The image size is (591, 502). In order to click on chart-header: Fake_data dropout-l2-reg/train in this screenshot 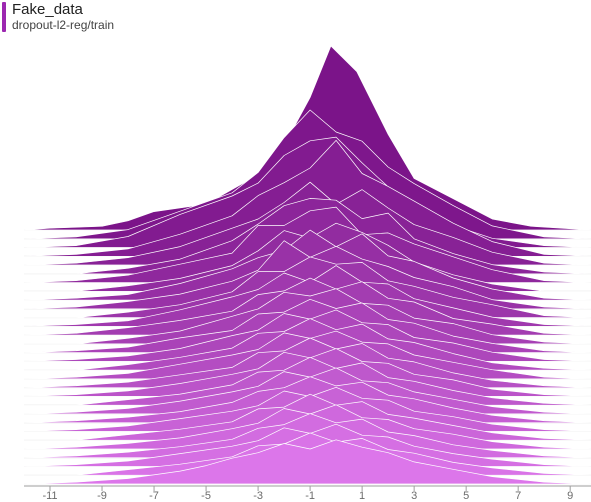, I will do `click(150, 17)`.